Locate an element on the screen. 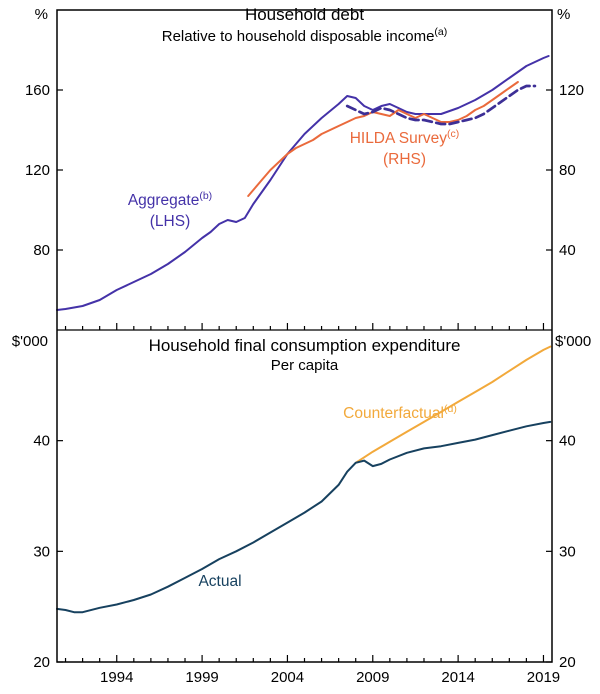 This screenshot has width=600, height=694. actual-label-text: Actual is located at coordinates (220, 581).